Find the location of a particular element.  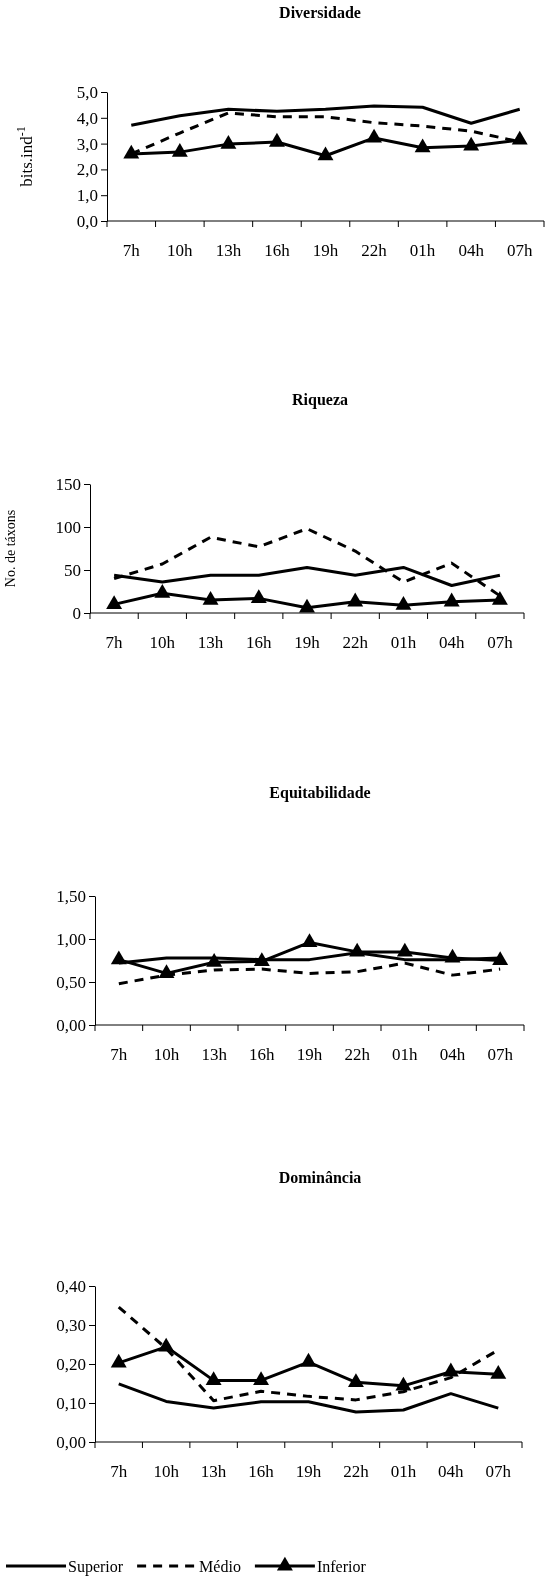

y-tick-label: 1,0 is located at coordinates (87, 196).